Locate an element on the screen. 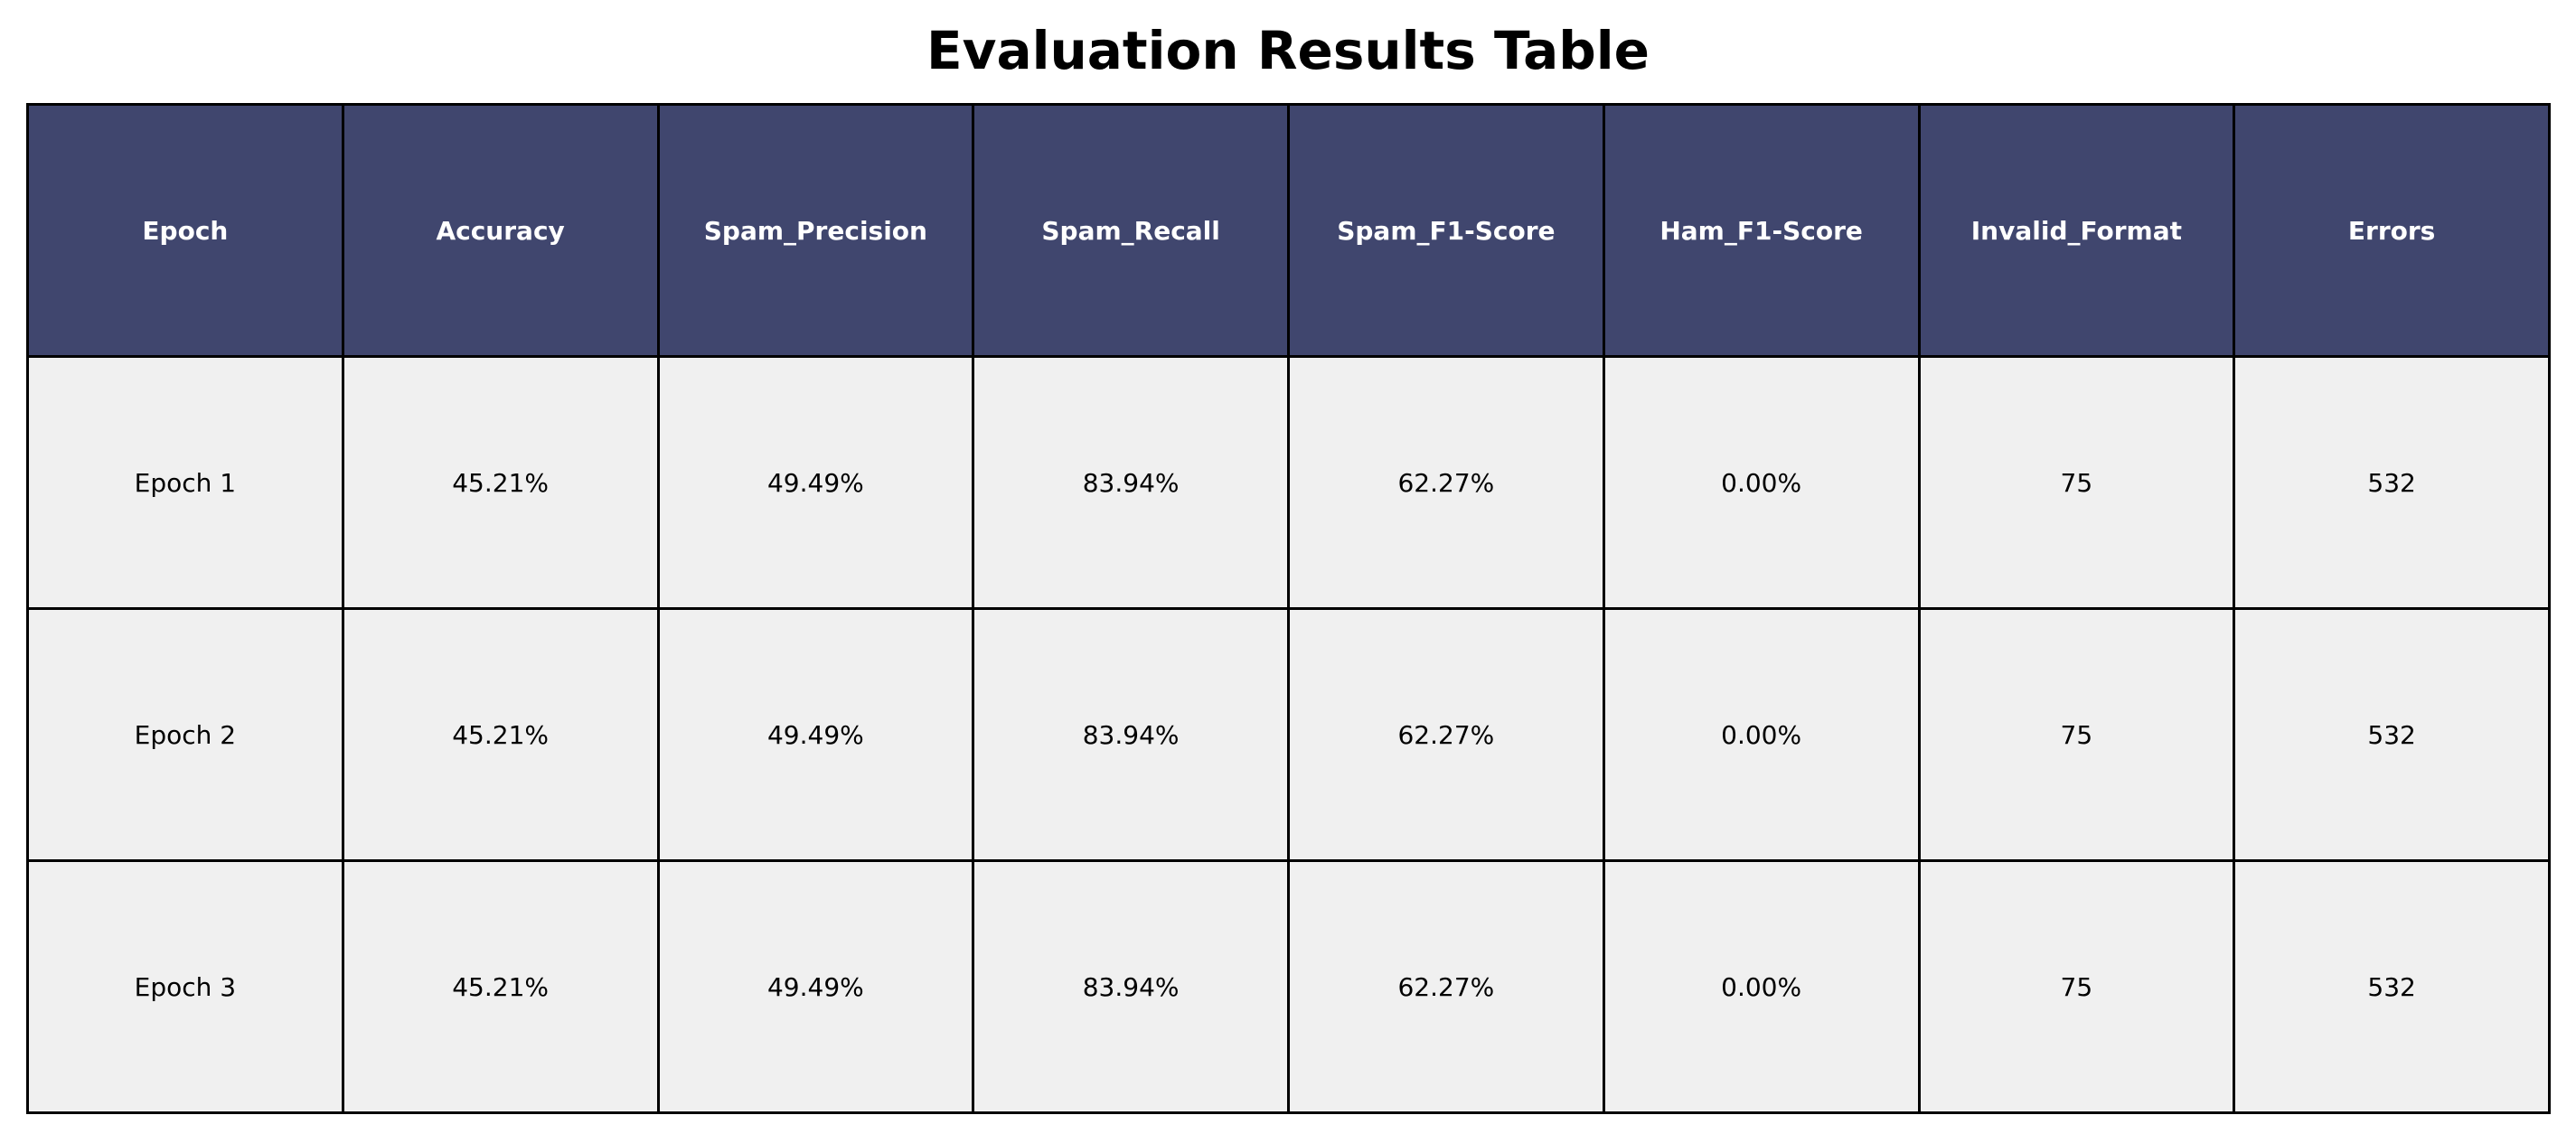 The image size is (2576, 1134). table-cell: Epoch 2 is located at coordinates (185, 734).